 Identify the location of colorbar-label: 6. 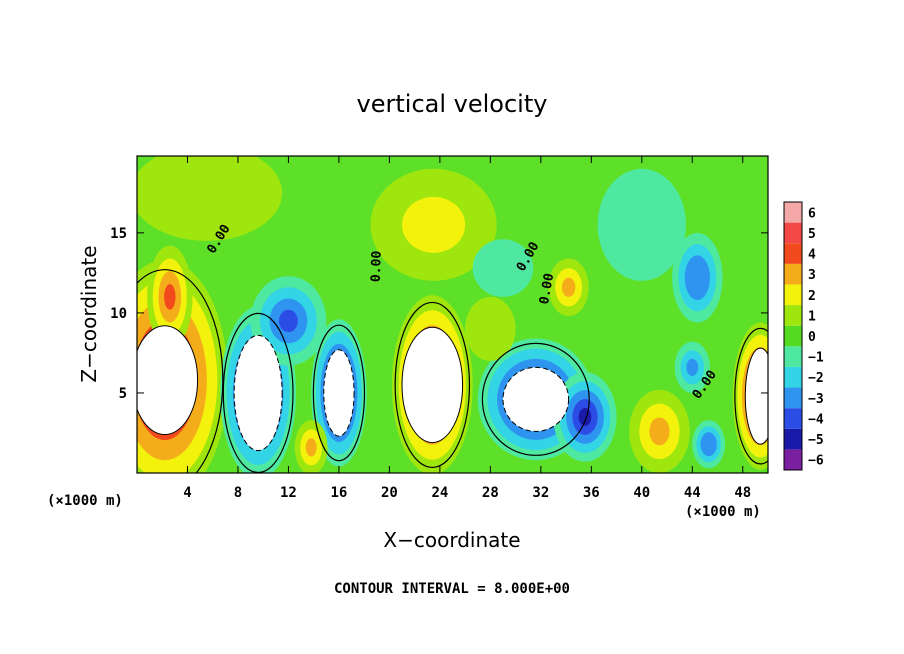
(812, 213).